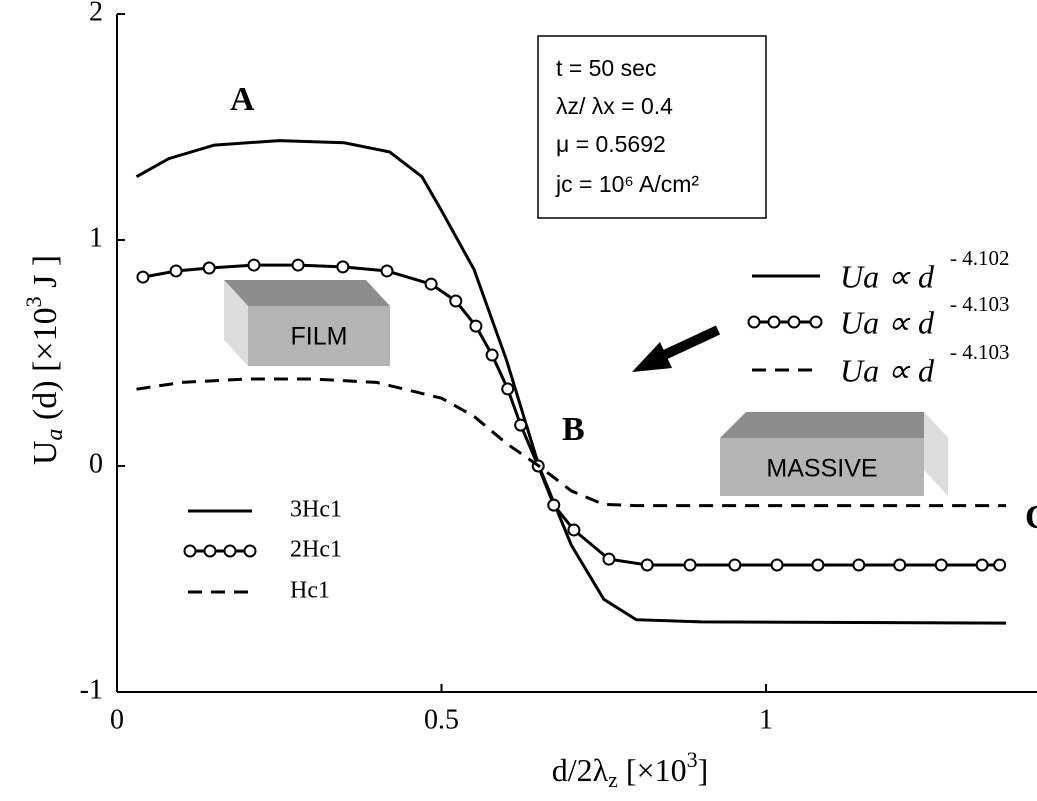  I want to click on x-axis-title: d/2λz [×103], so click(630, 769).